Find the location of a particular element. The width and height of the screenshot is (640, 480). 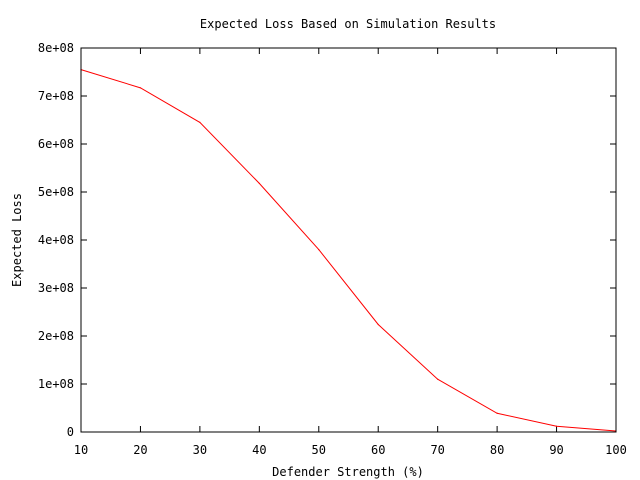

x-tick-label: 50 is located at coordinates (319, 450).